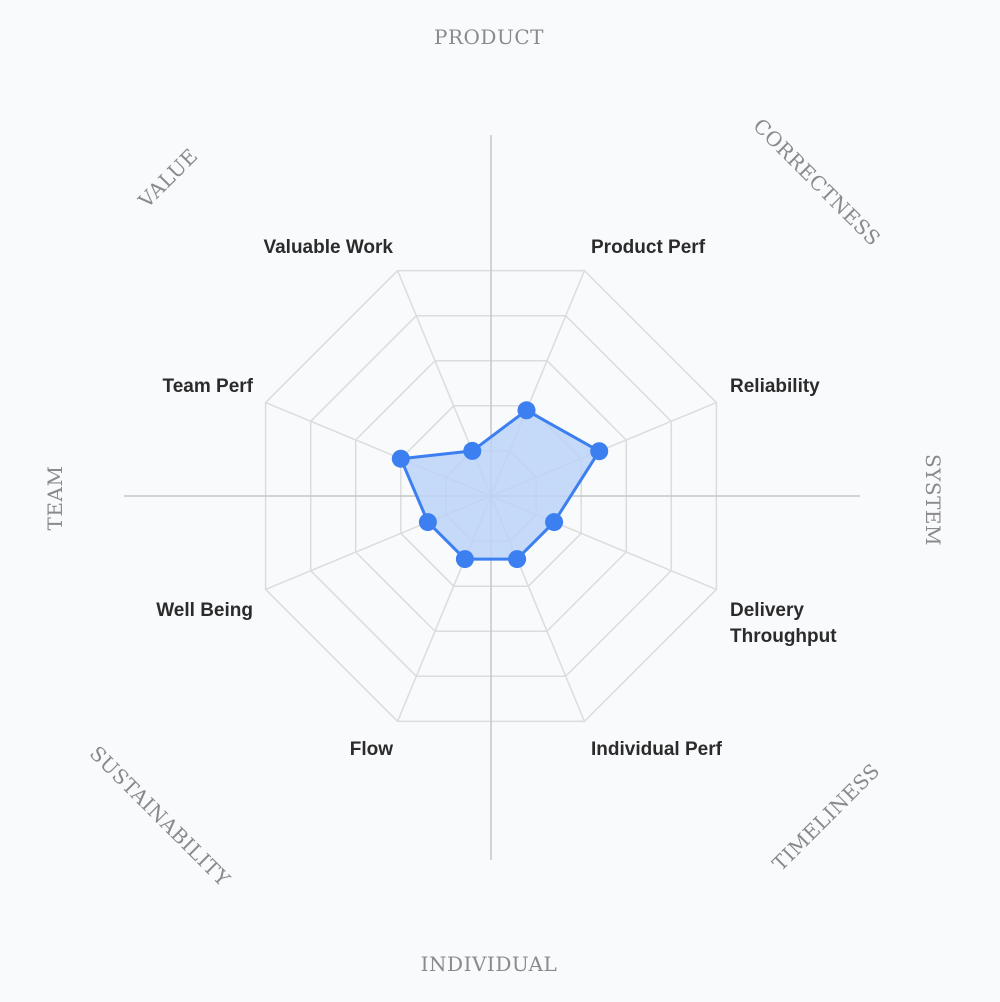  What do you see at coordinates (554, 522) in the screenshot?
I see `data-point-delivery-throughput` at bounding box center [554, 522].